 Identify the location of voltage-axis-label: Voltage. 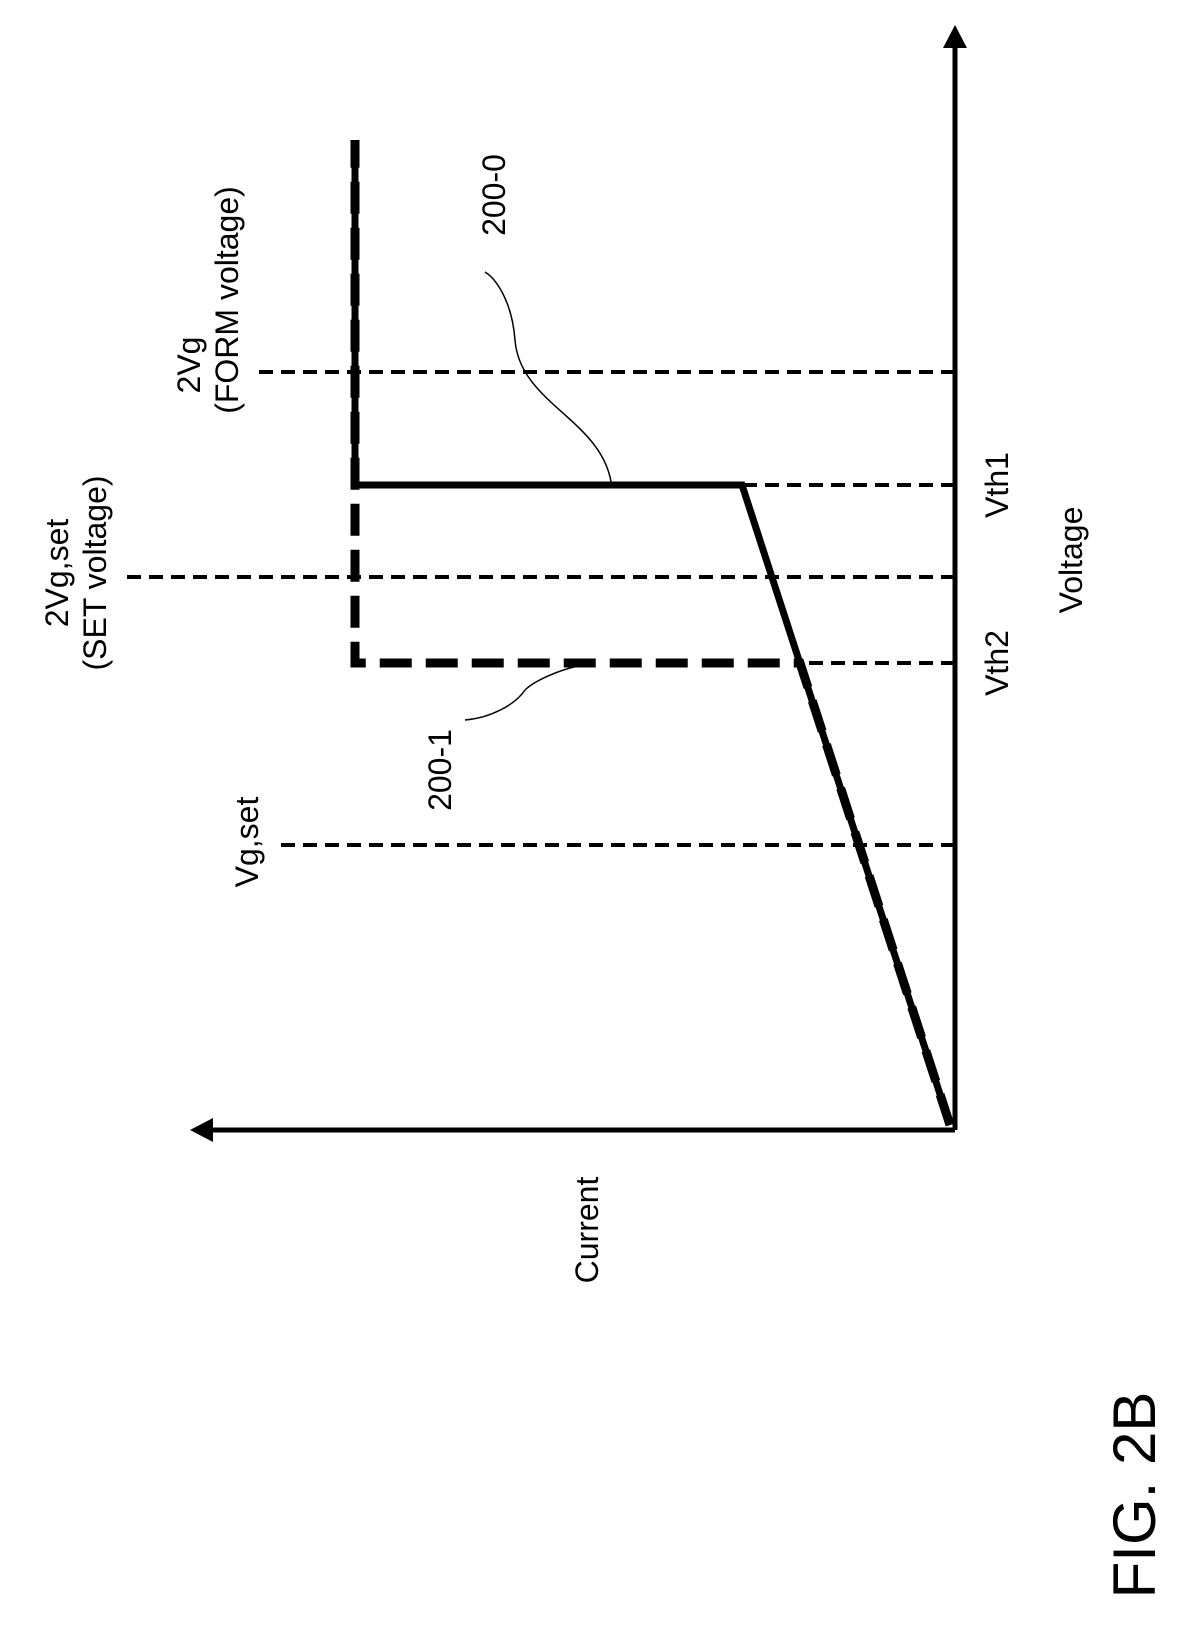
(1071, 560).